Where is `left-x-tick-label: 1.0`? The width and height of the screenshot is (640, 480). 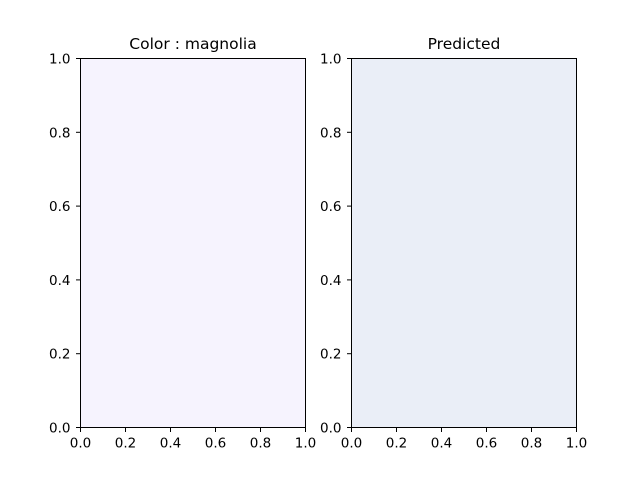
left-x-tick-label: 1.0 is located at coordinates (305, 444).